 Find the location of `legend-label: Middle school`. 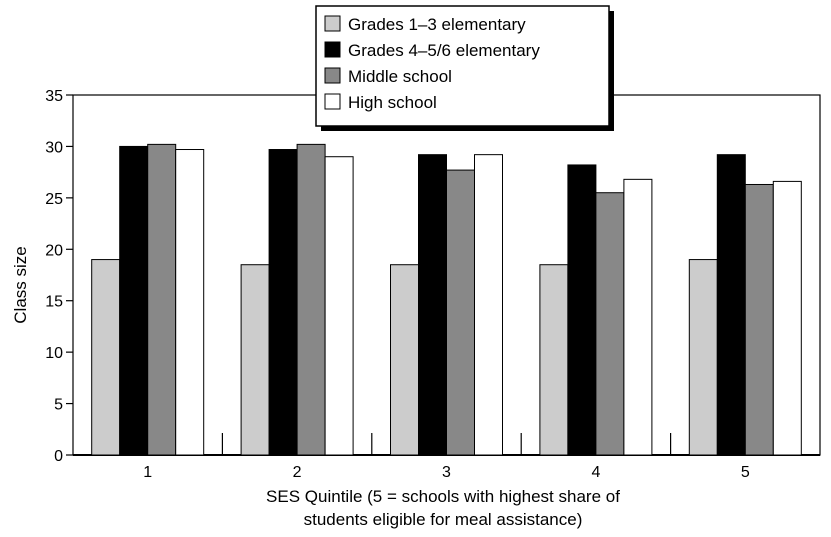

legend-label: Middle school is located at coordinates (400, 76).